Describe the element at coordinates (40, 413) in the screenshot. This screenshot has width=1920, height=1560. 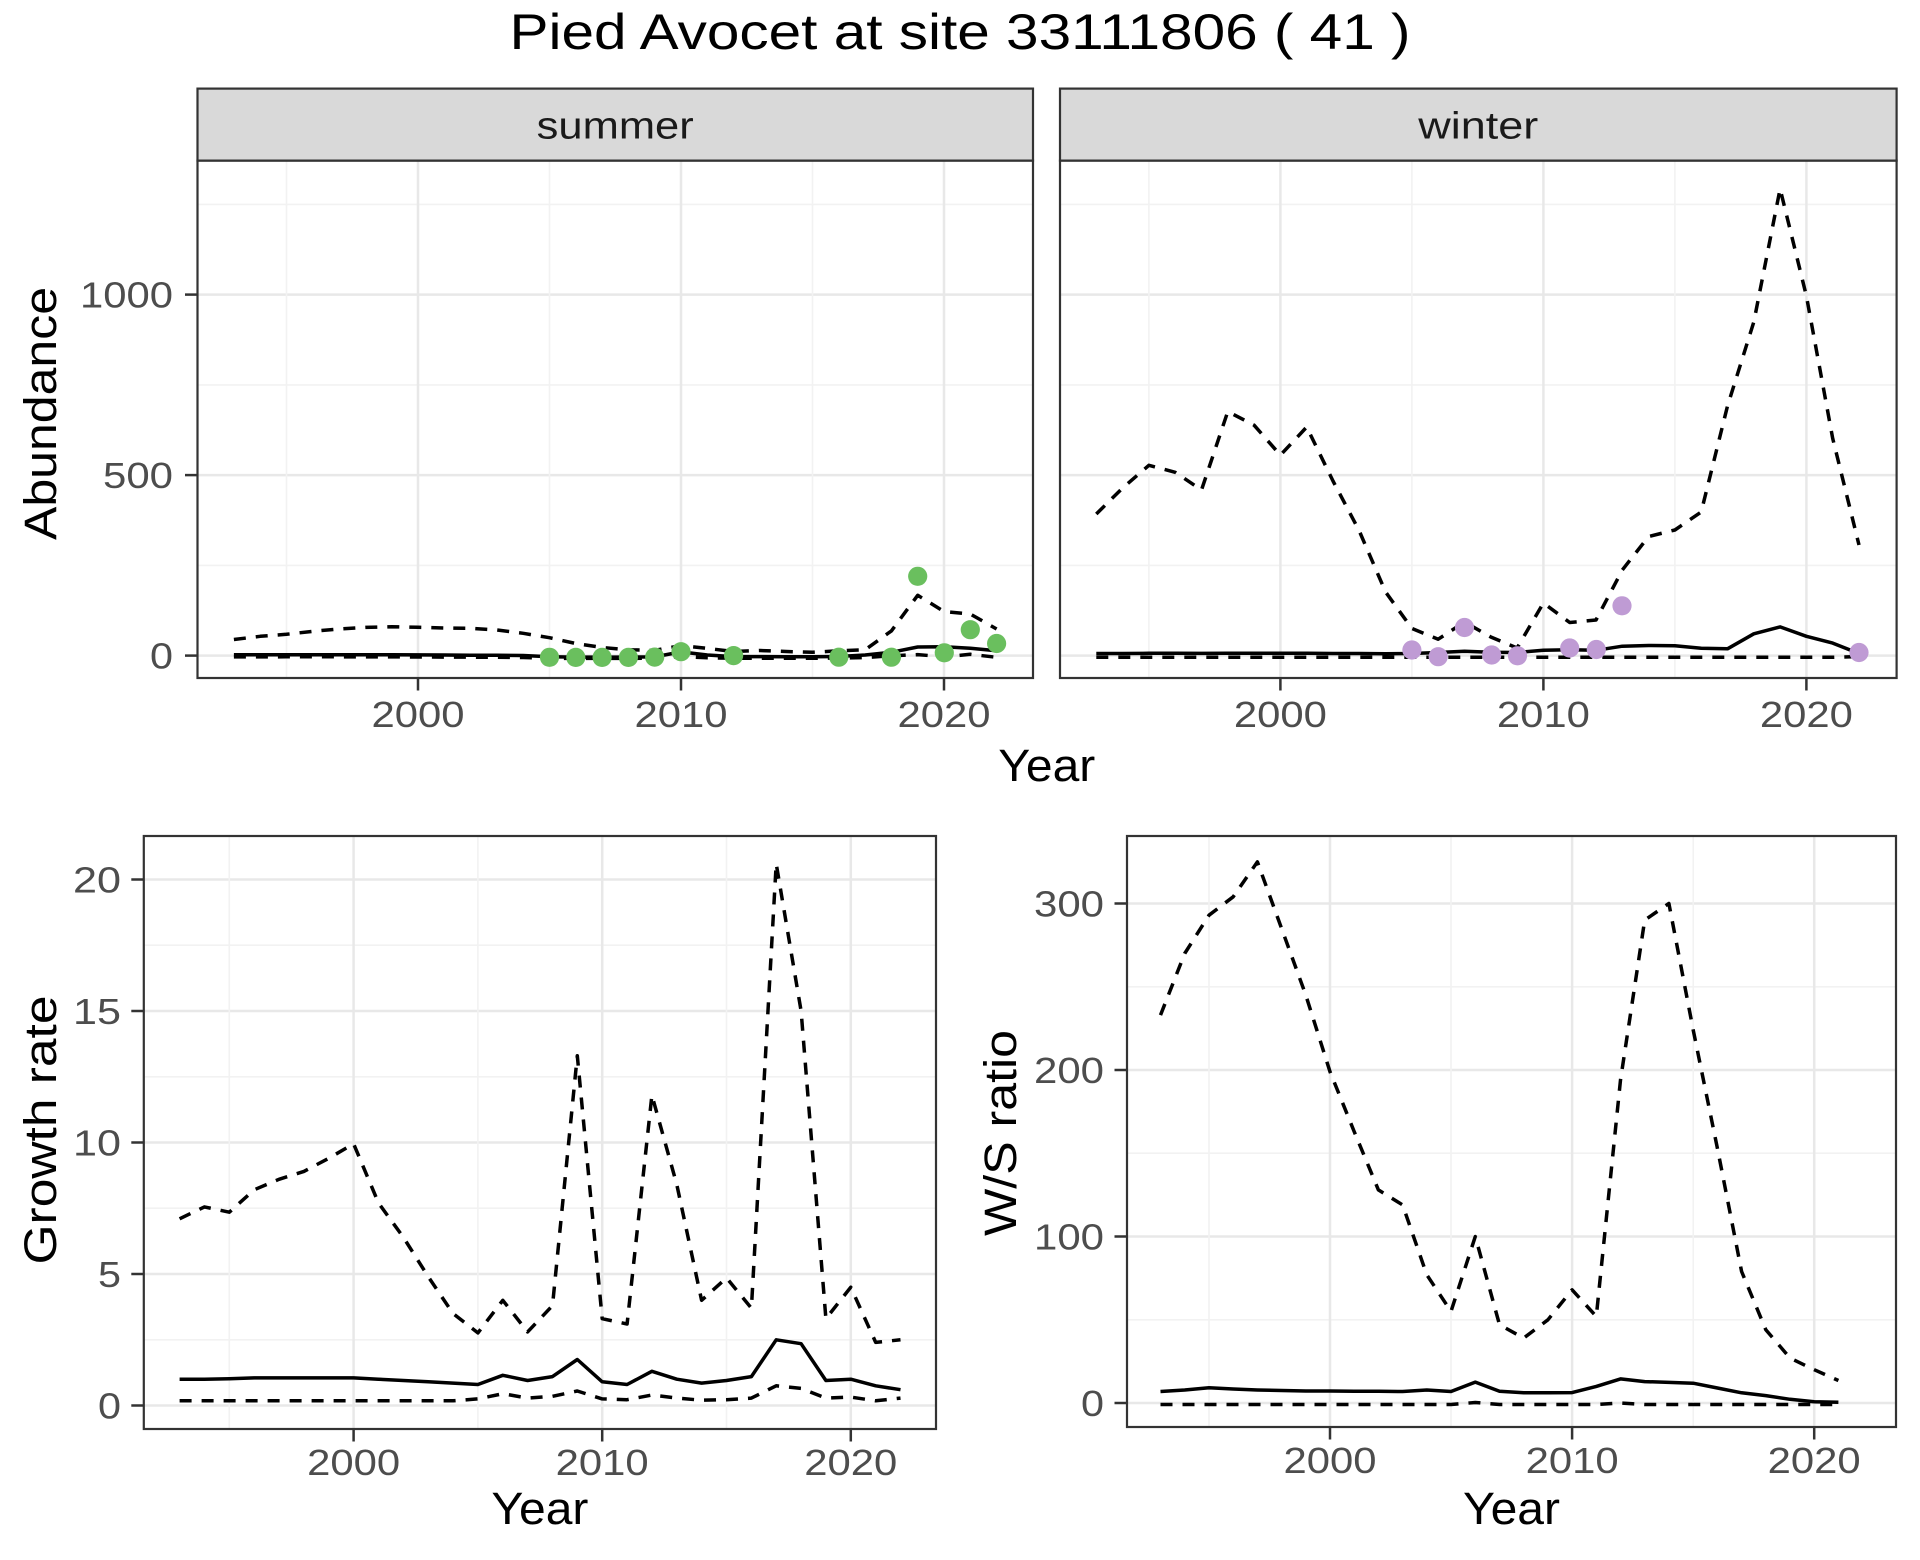
I see `svg-text: Abundance` at that location.